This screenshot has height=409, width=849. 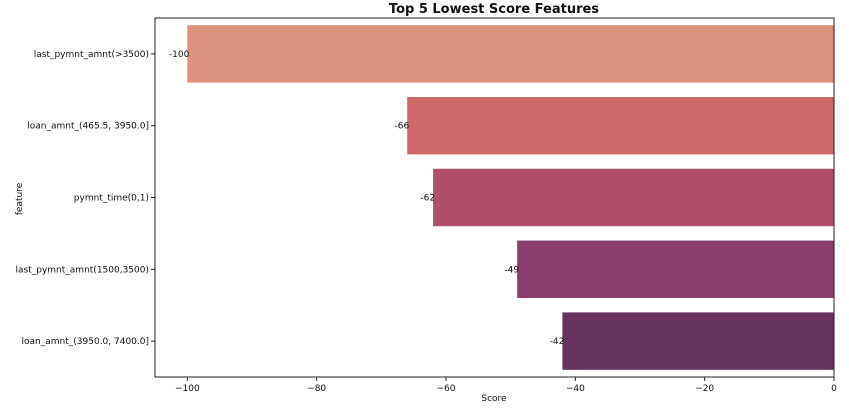 I want to click on x-tick-label: −20, so click(x=704, y=389).